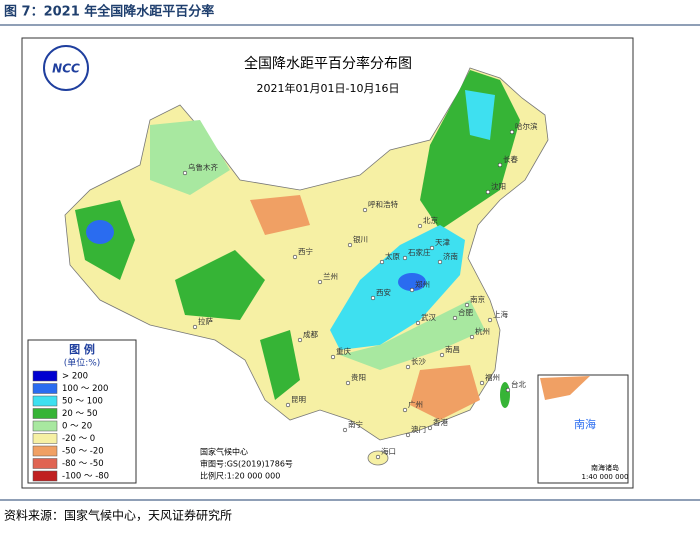  What do you see at coordinates (383, 204) in the screenshot?
I see `city-label: 呼和浩特` at bounding box center [383, 204].